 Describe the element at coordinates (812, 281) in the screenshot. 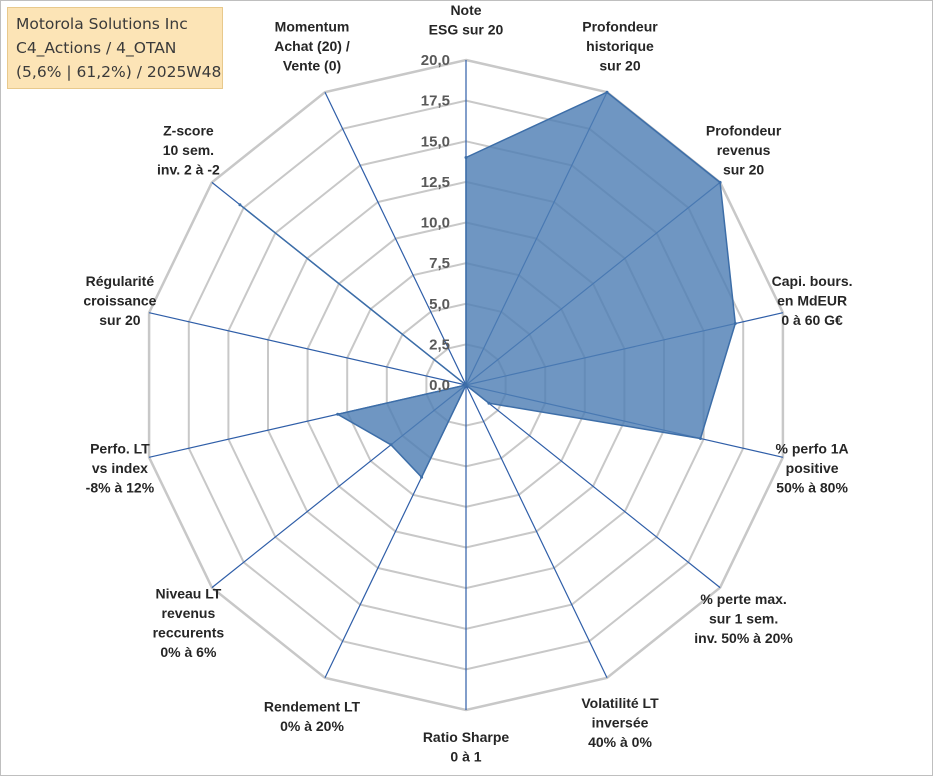

I see `axis-label-line: Capi. bours.` at that location.